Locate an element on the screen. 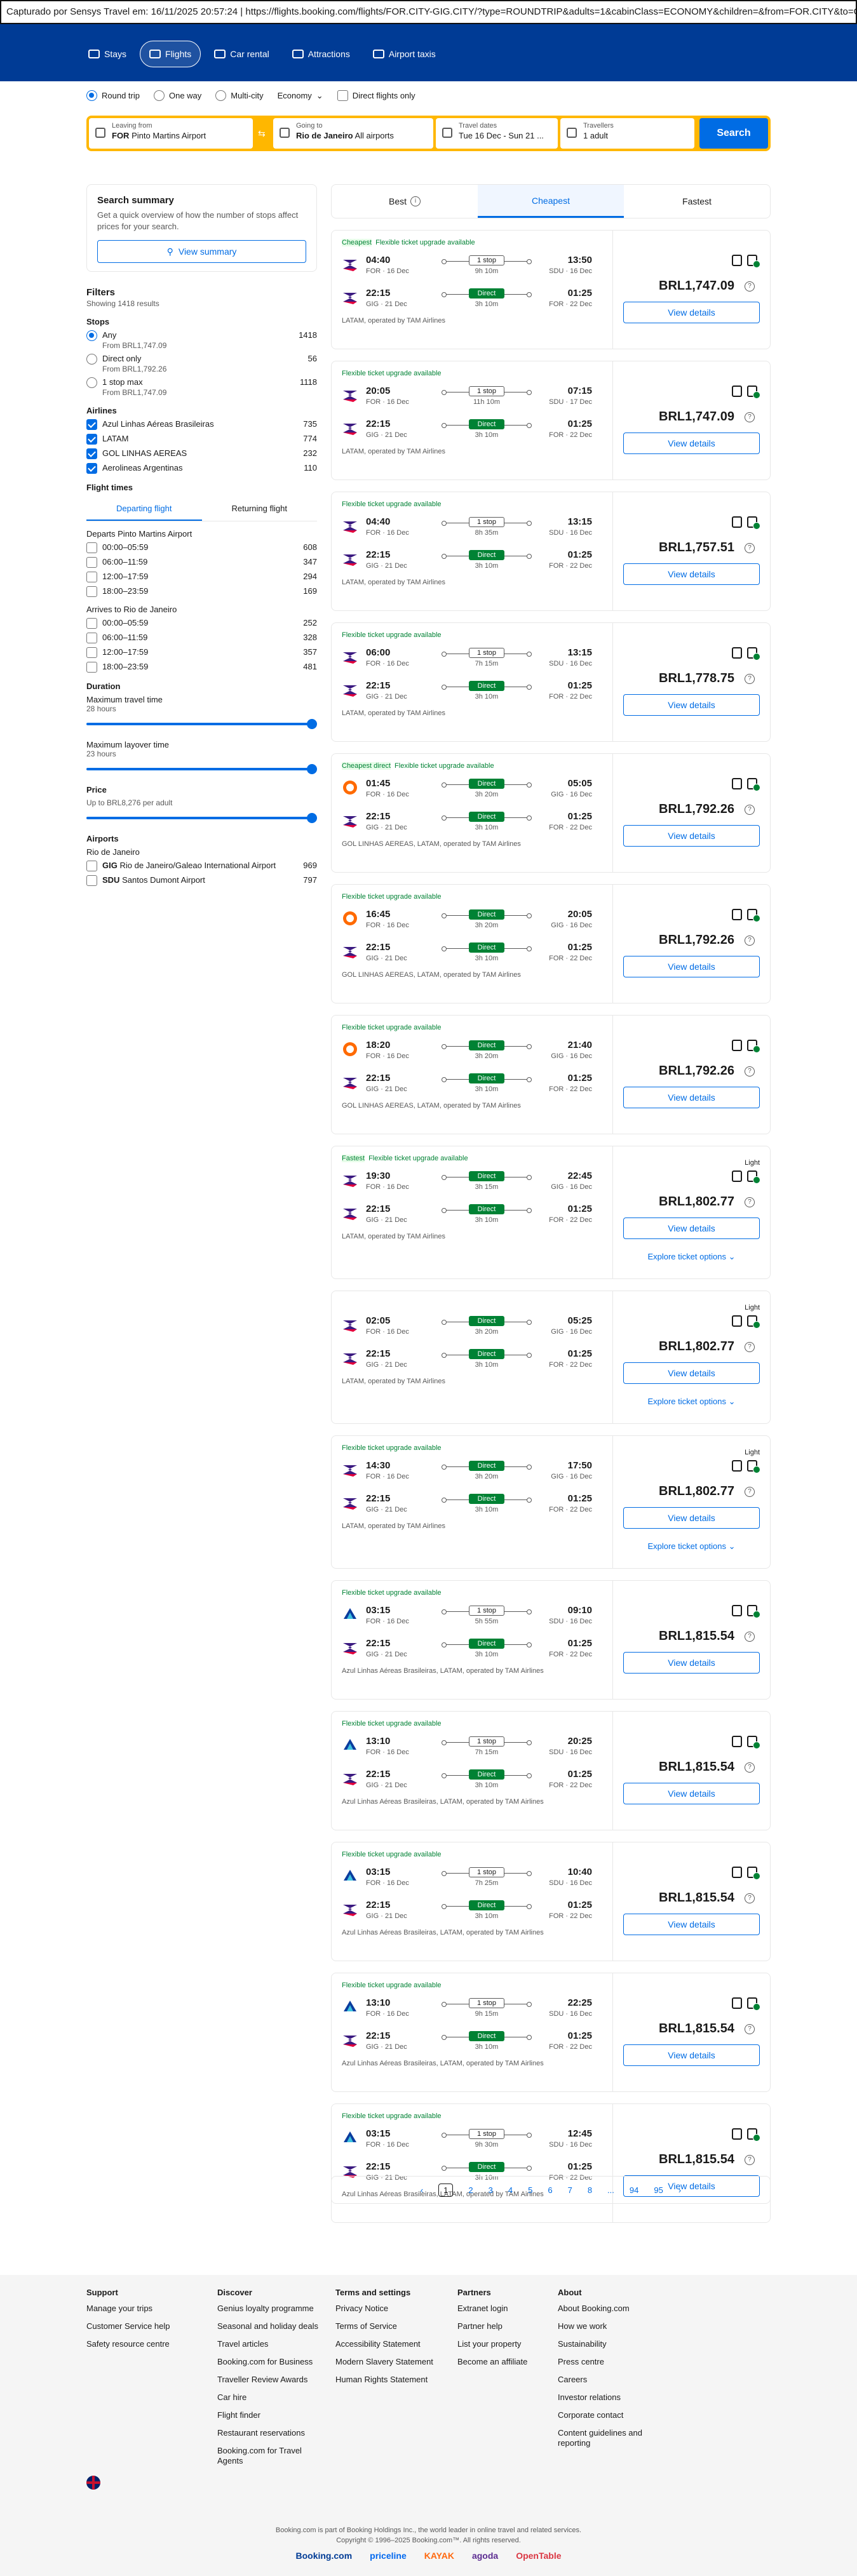 The image size is (857, 2576). time-option: 18:00–23:59 481 is located at coordinates (201, 667).